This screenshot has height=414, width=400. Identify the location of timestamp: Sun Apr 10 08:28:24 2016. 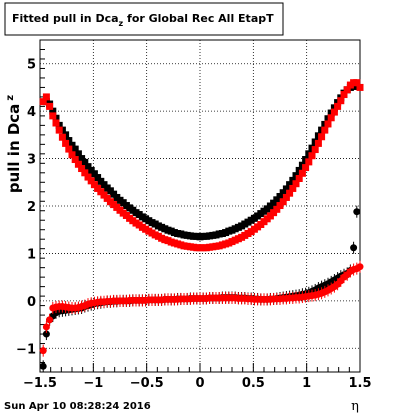
(77, 406).